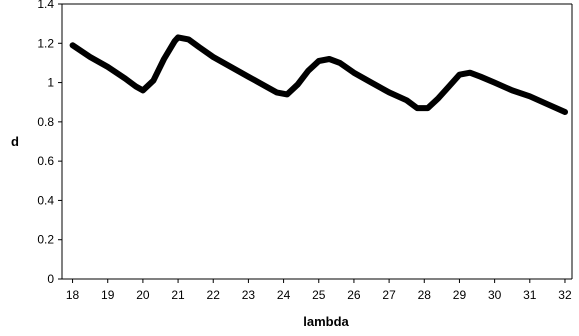 This screenshot has width=579, height=336. I want to click on x-tick-label: 22, so click(214, 295).